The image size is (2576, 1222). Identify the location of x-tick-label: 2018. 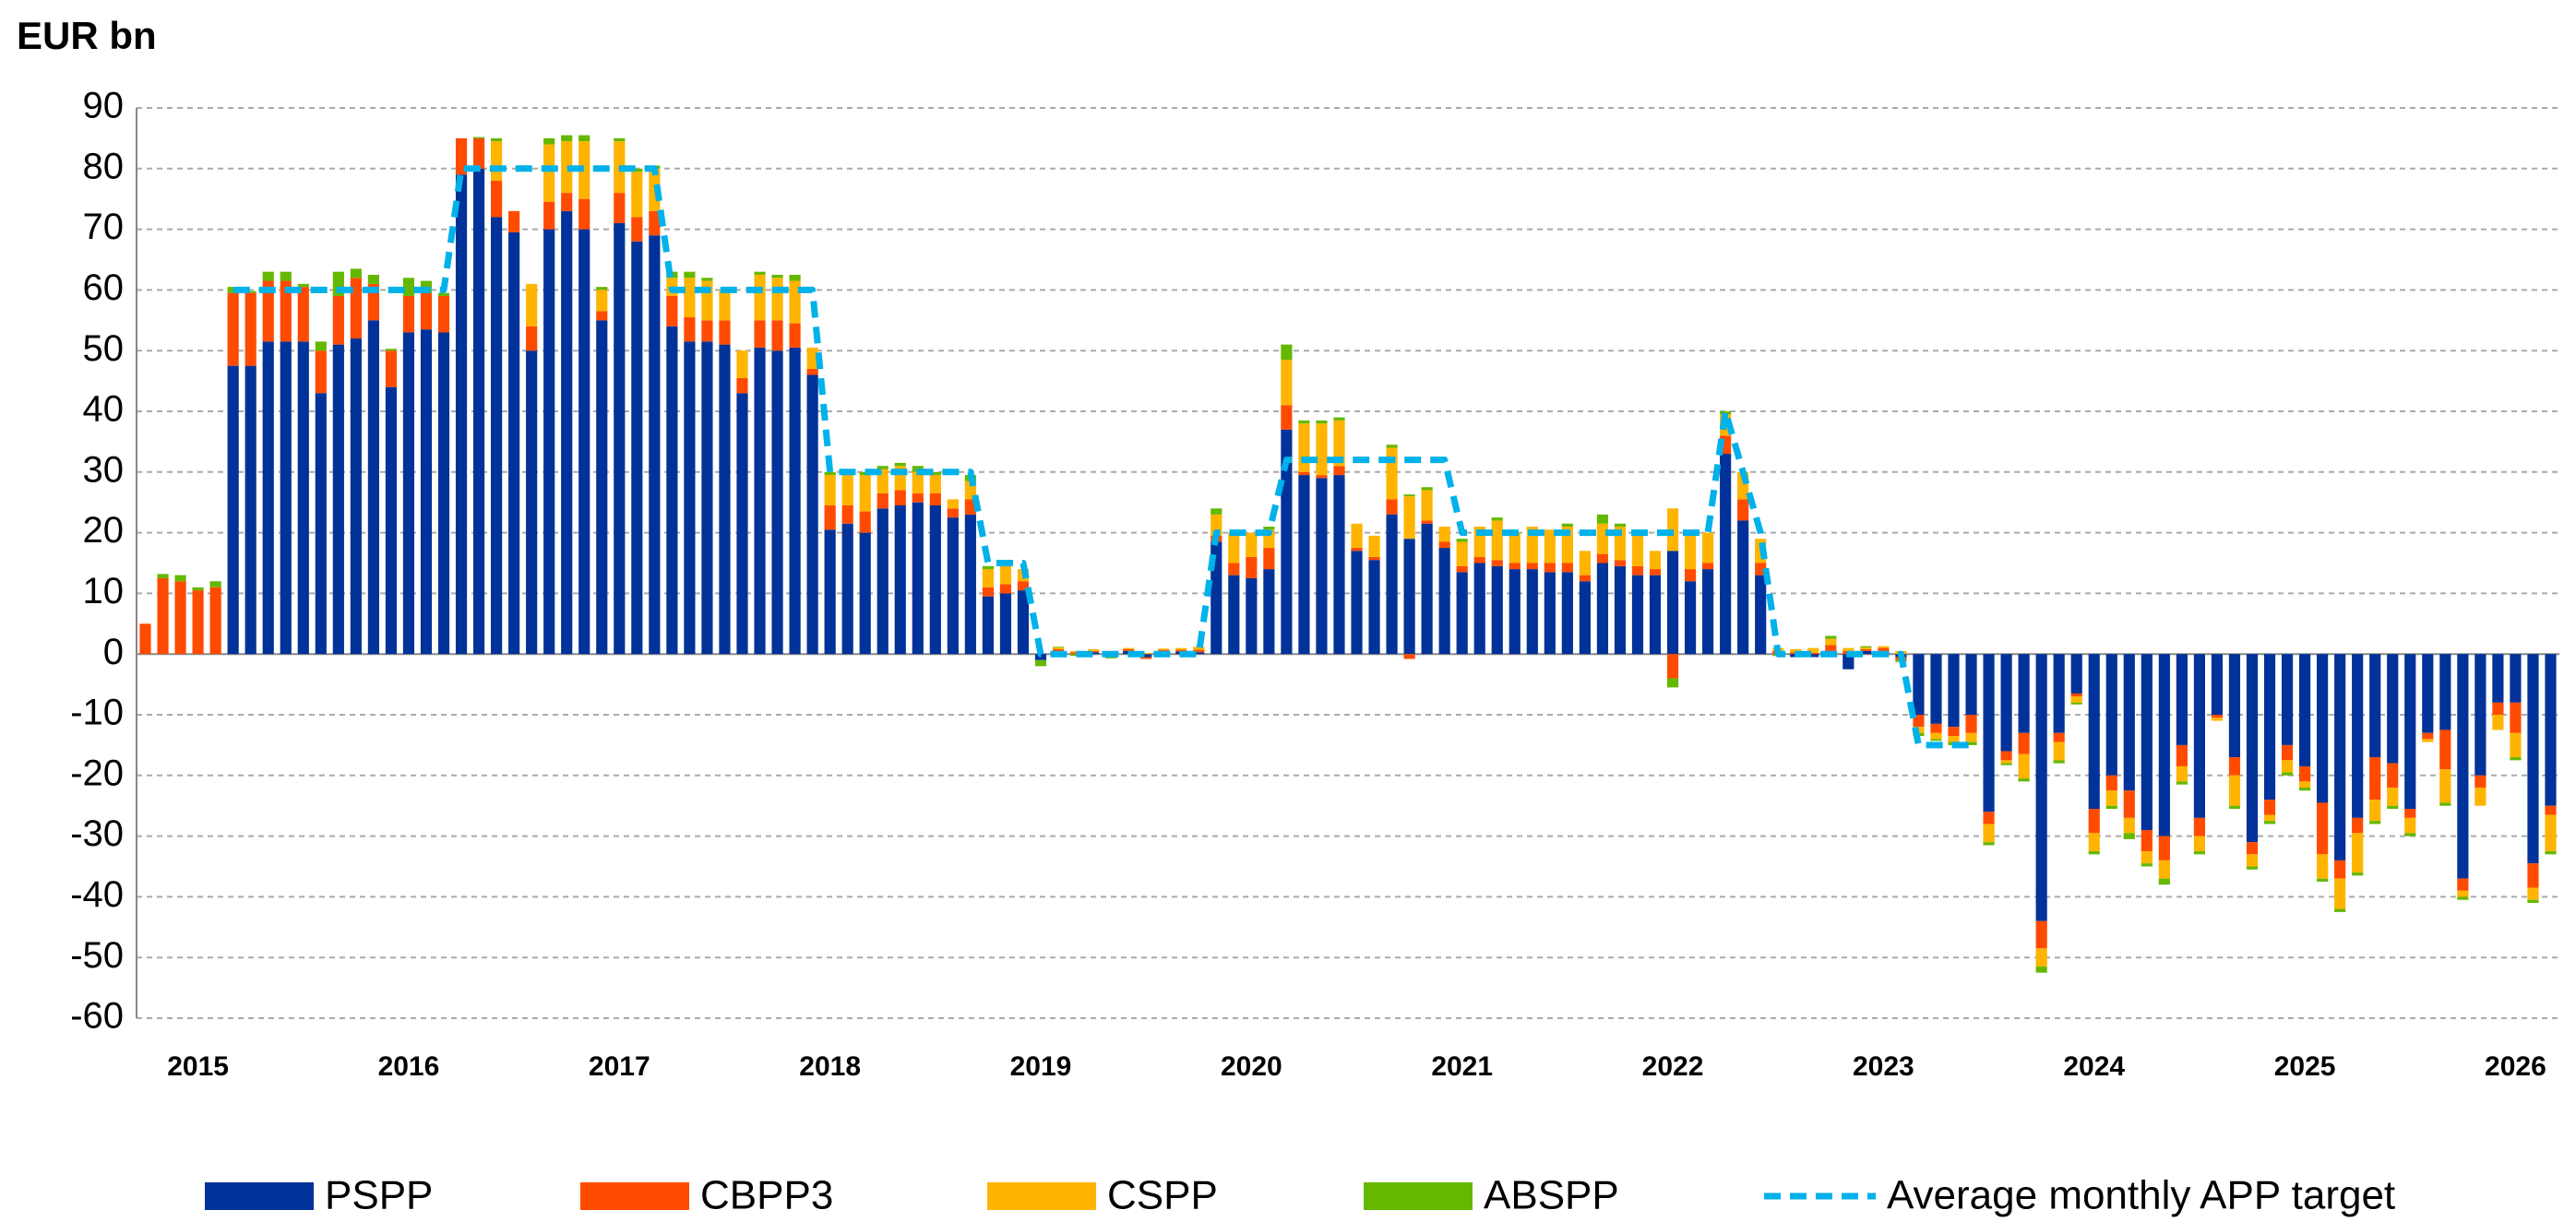
(830, 1066).